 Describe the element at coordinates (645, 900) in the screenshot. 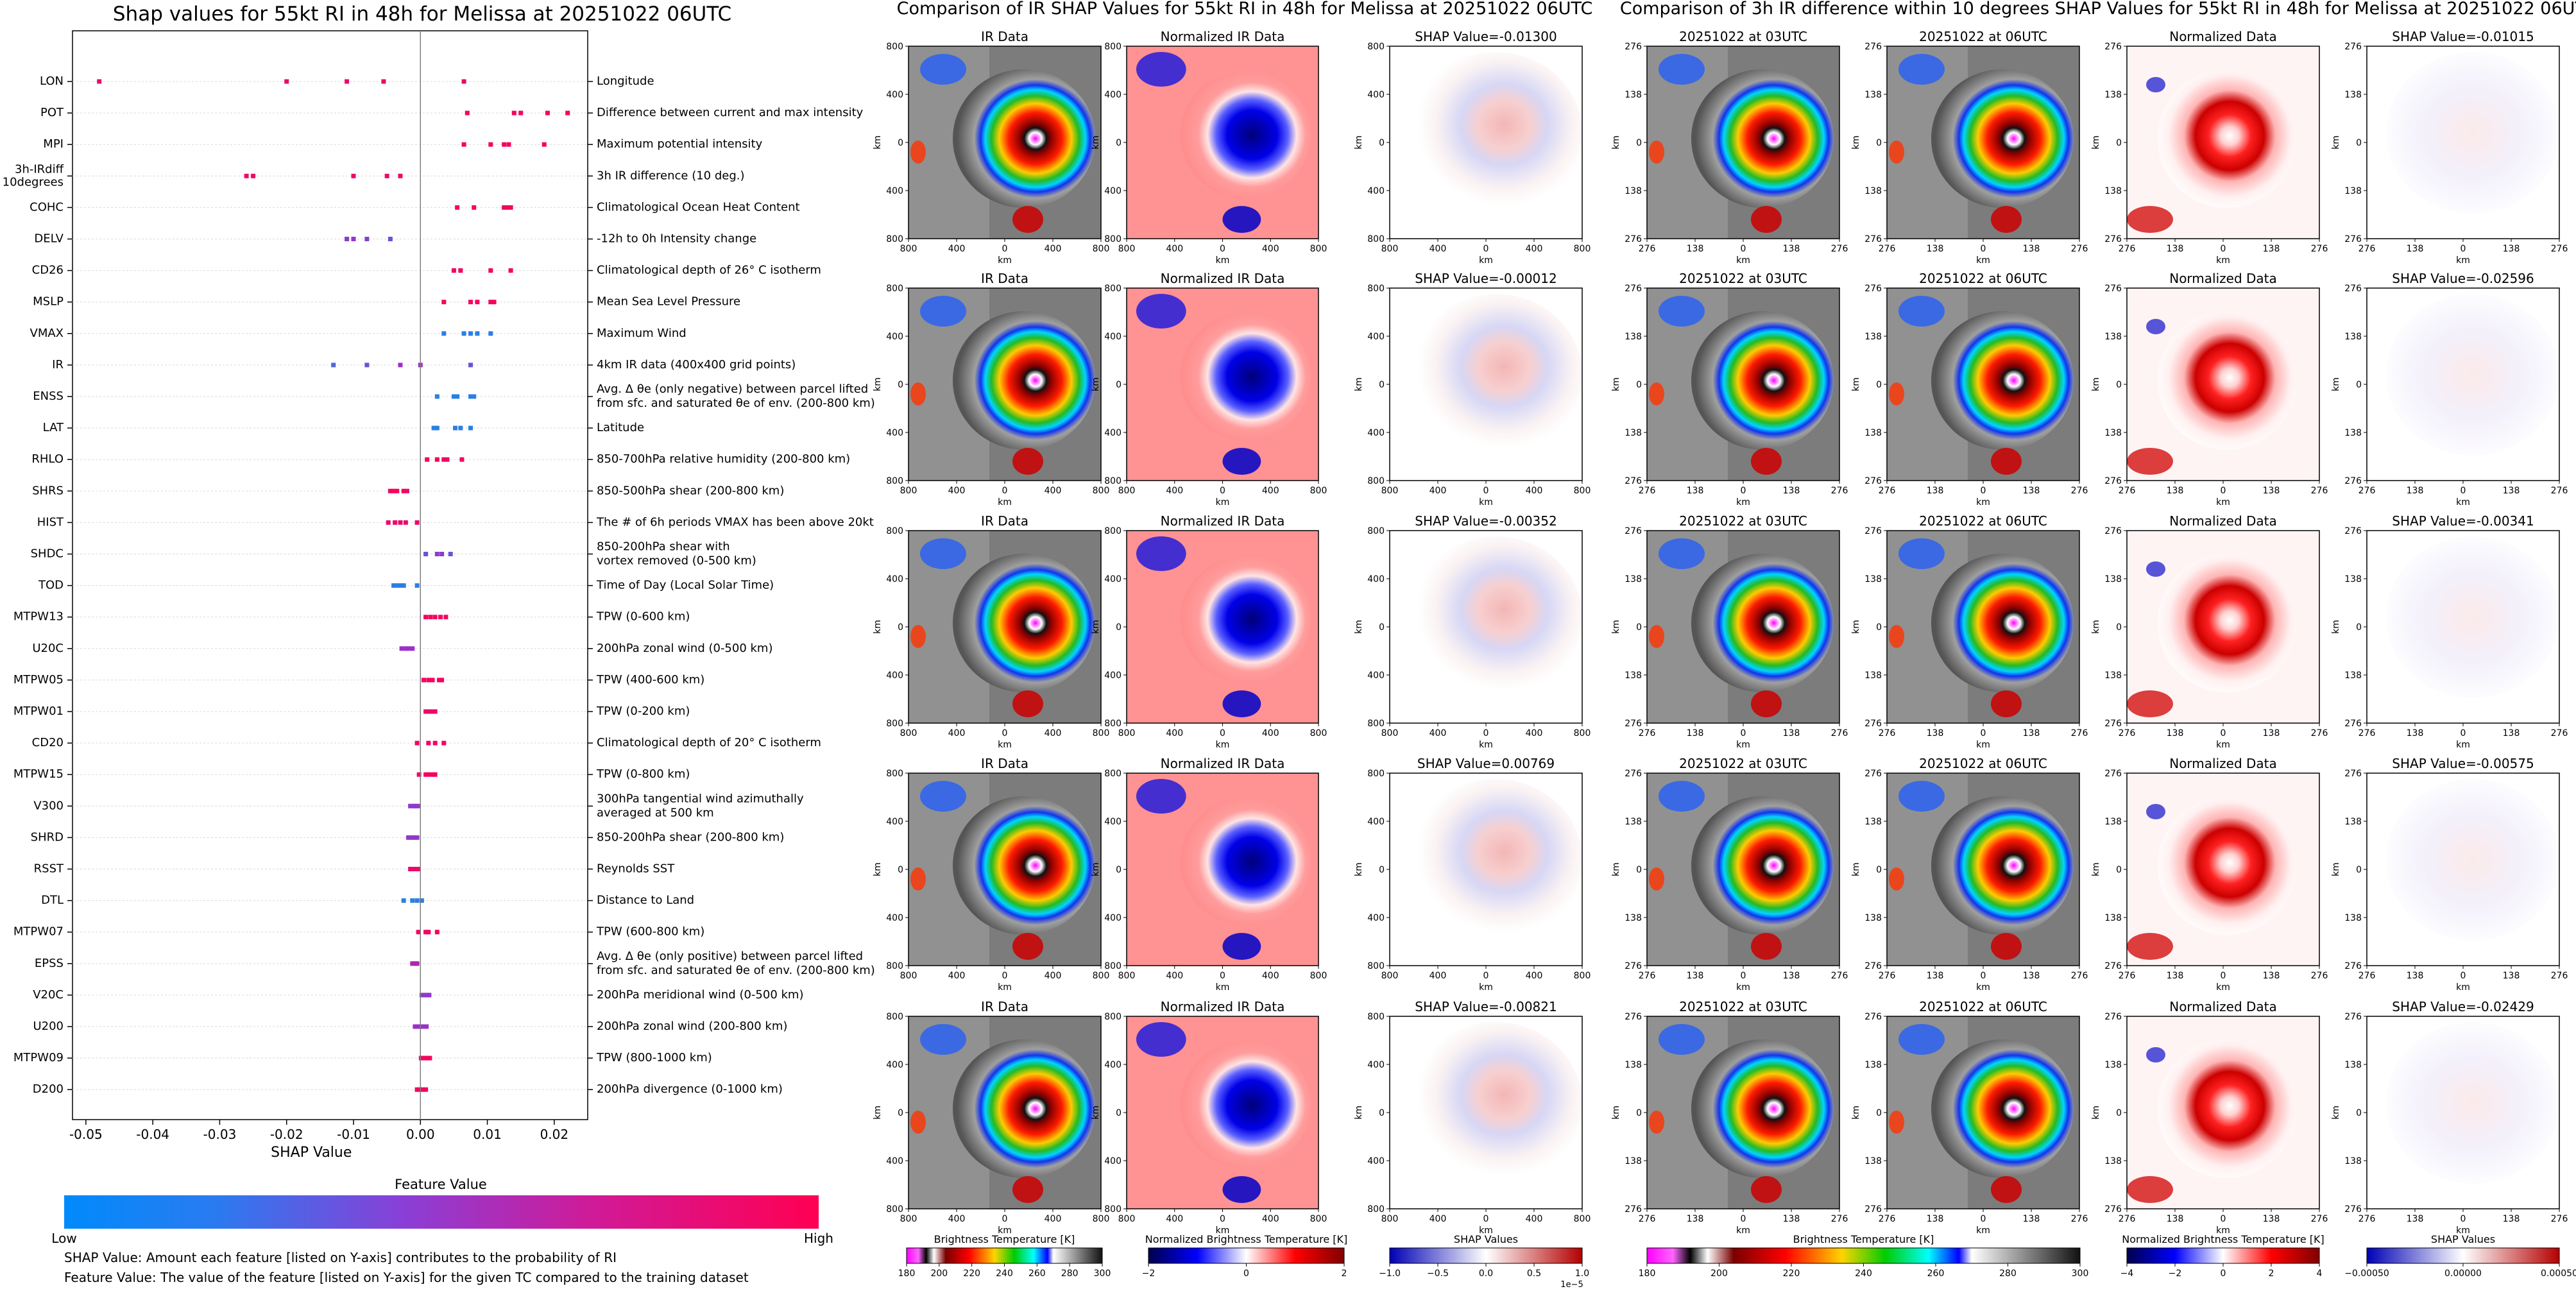

I see `feature-description-label-line: Distance to Land` at that location.